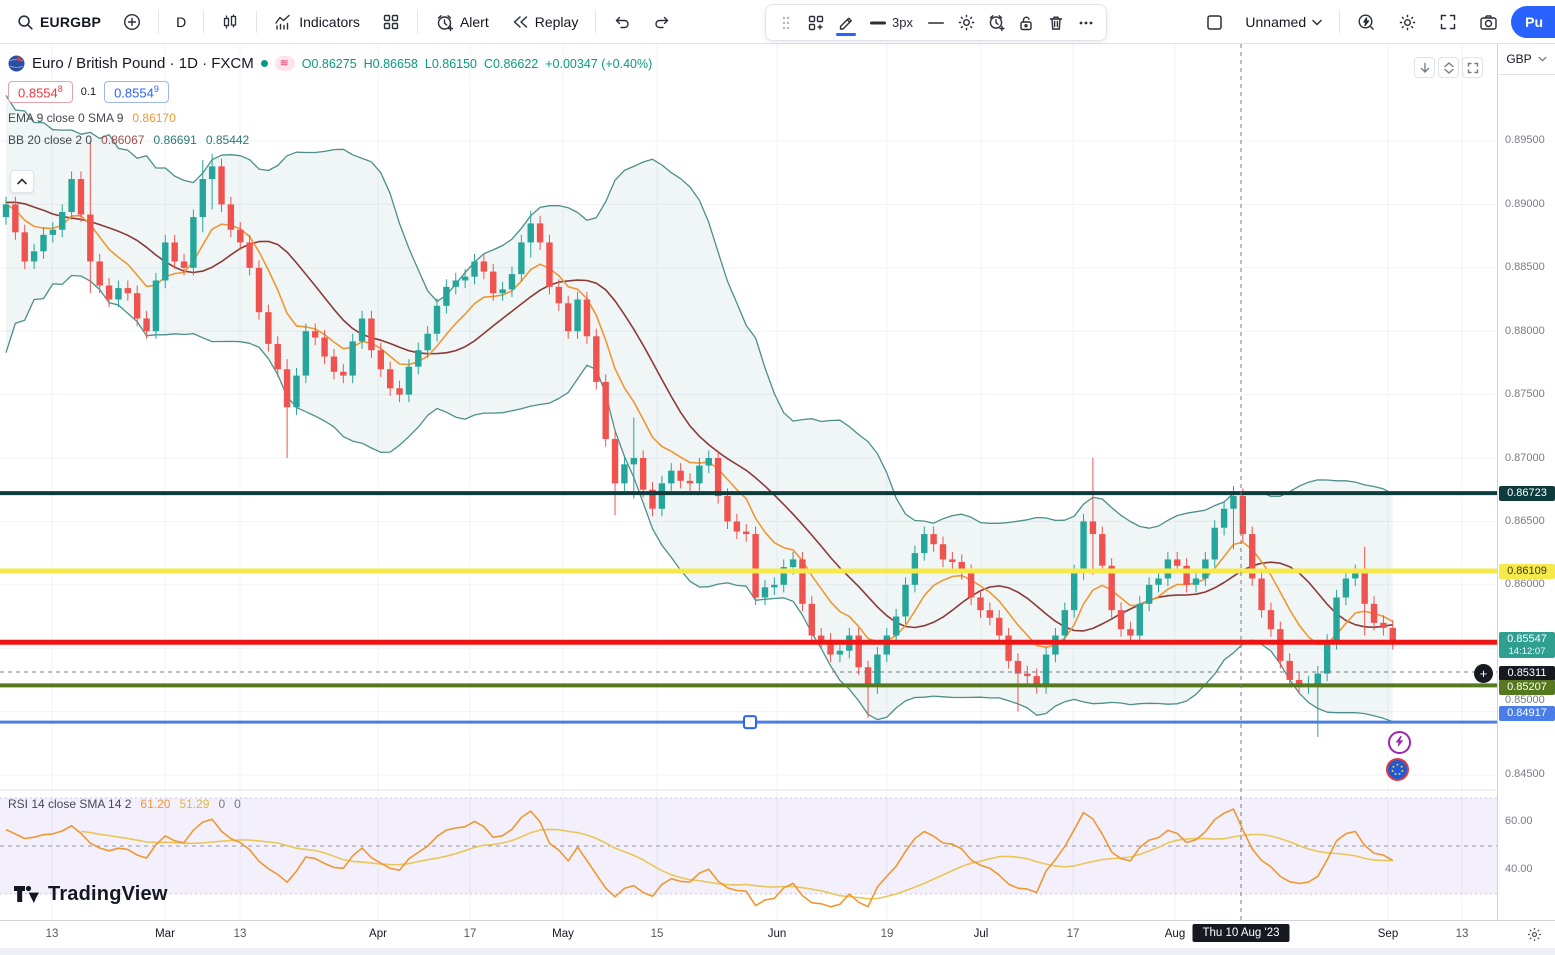  Describe the element at coordinates (1525, 521) in the screenshot. I see `price-tick: 0.86500` at that location.